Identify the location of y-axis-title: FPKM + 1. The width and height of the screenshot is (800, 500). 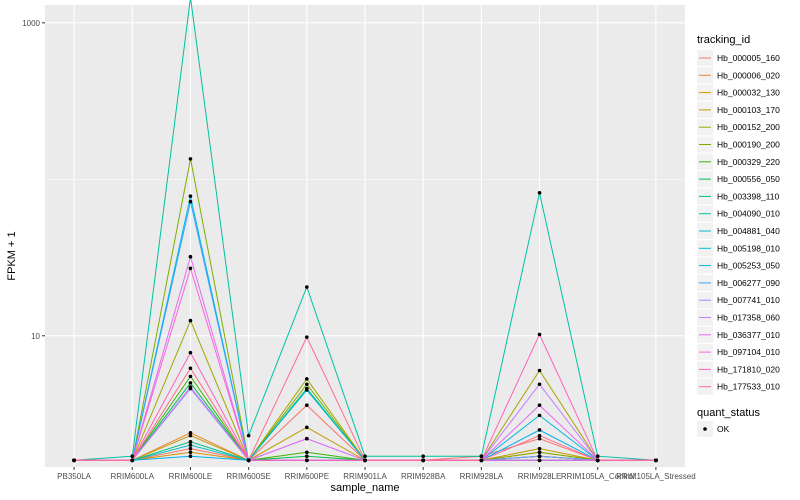
(12, 255).